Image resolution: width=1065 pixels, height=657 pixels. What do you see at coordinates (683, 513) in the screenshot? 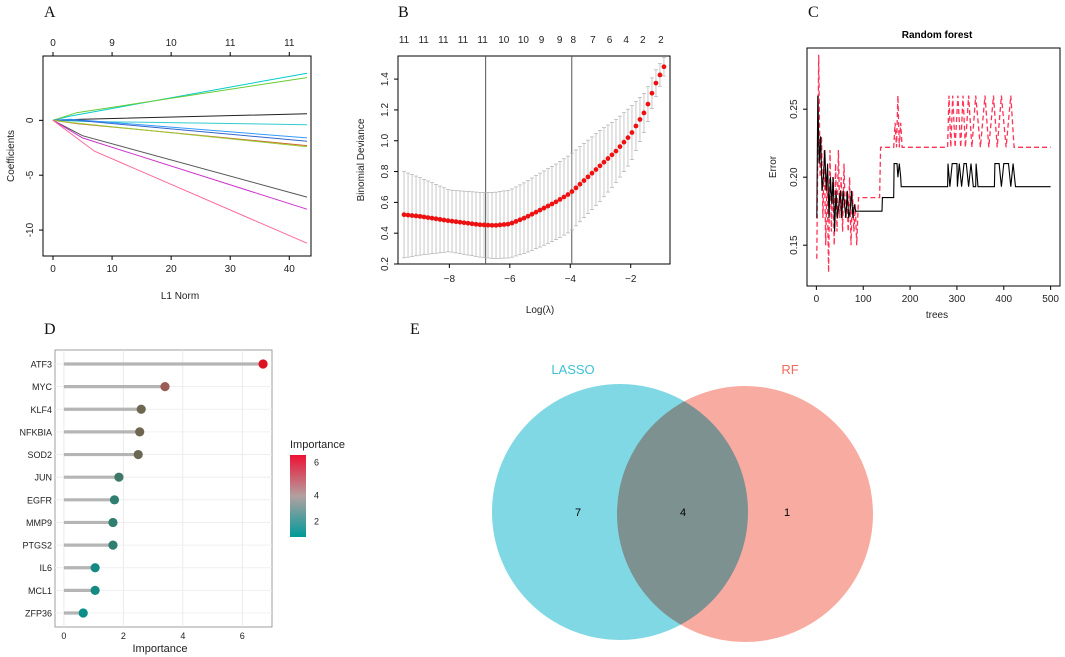
I see `venn-count-intersection: 4` at bounding box center [683, 513].